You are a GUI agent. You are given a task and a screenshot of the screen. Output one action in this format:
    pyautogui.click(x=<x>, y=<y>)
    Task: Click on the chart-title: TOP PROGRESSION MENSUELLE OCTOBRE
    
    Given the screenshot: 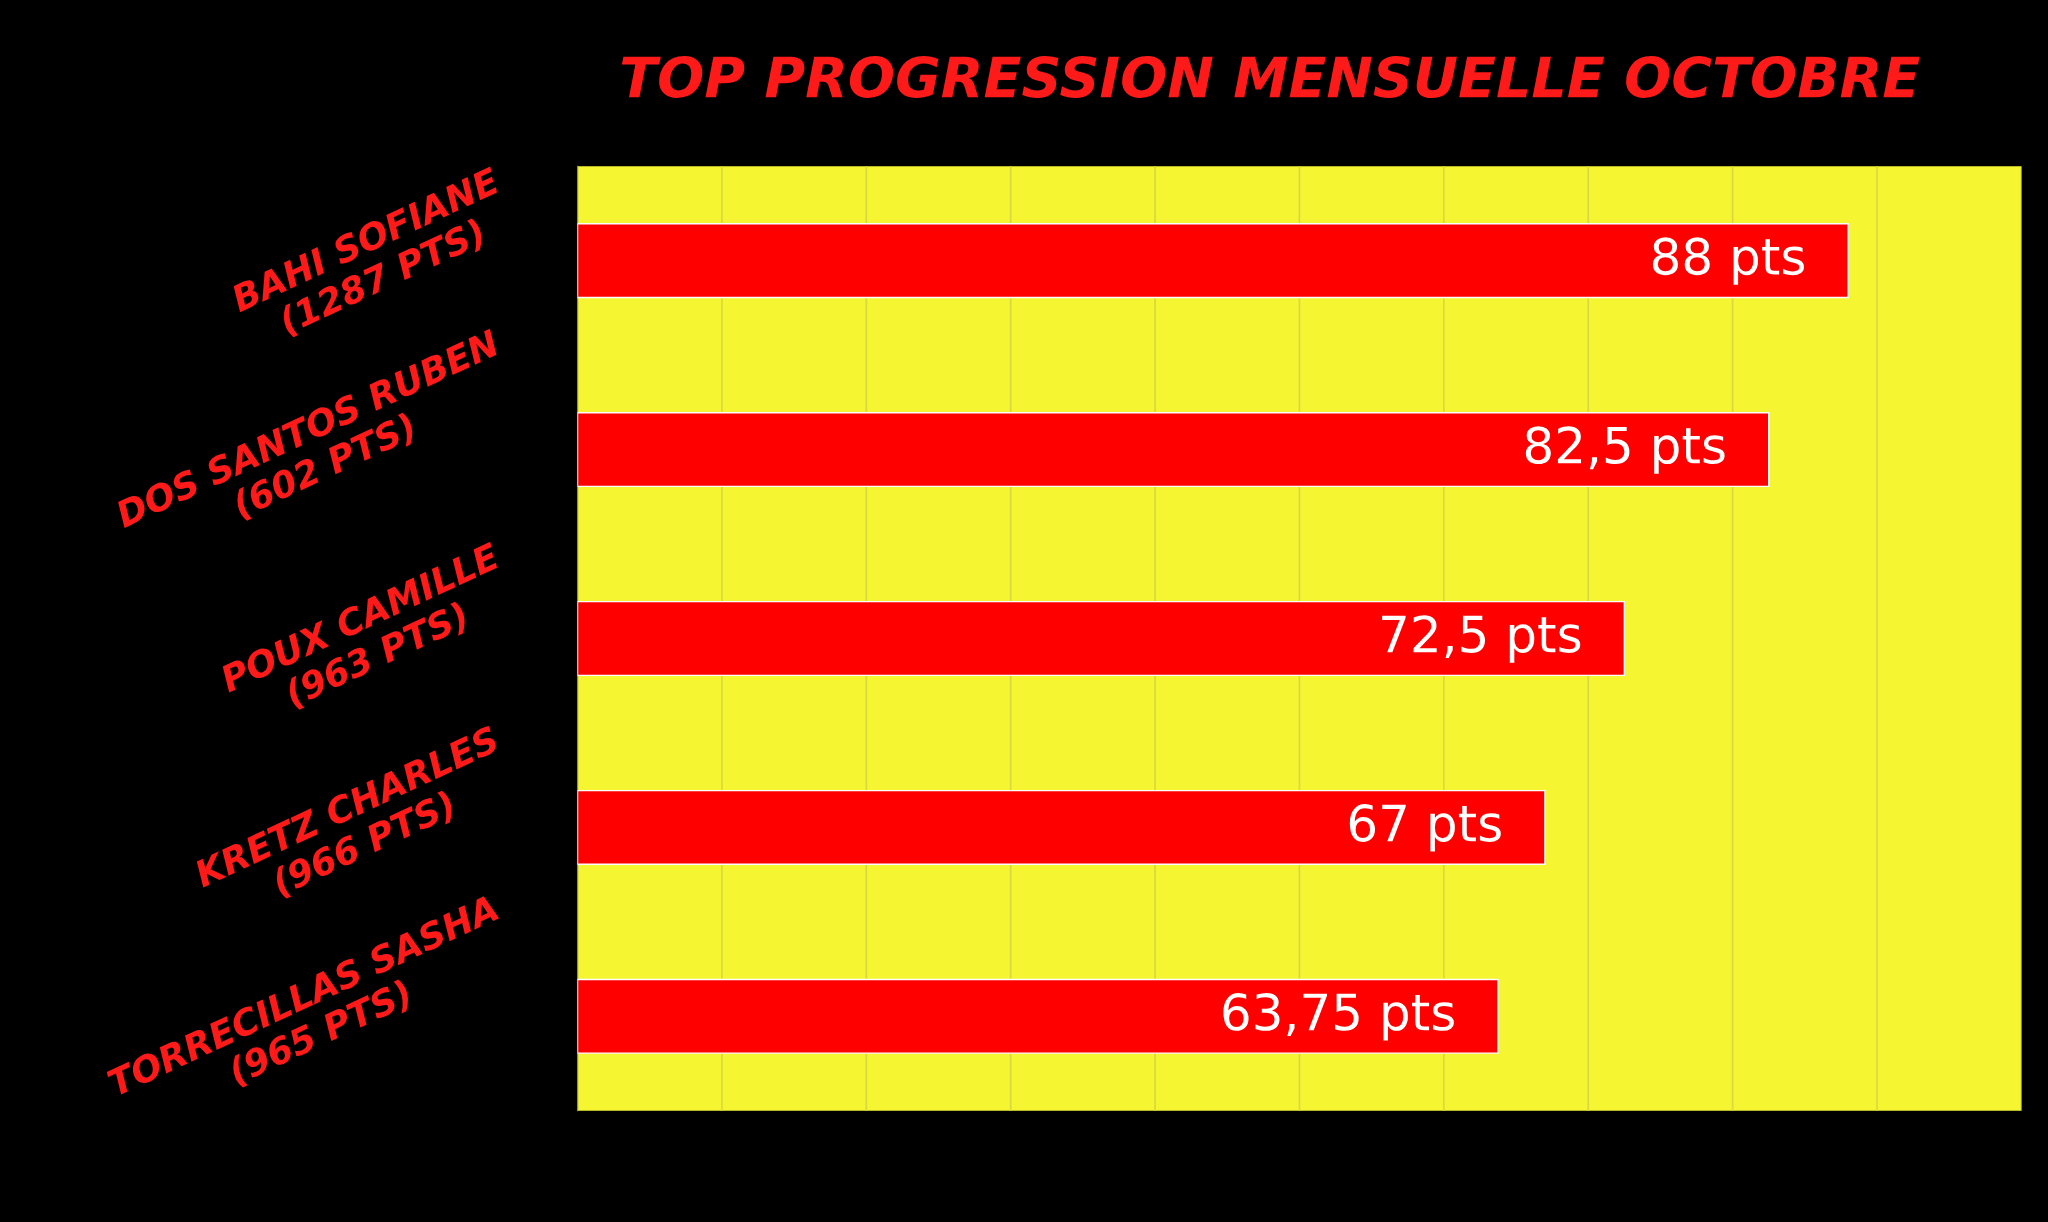 What is the action you would take?
    pyautogui.click(x=1270, y=76)
    